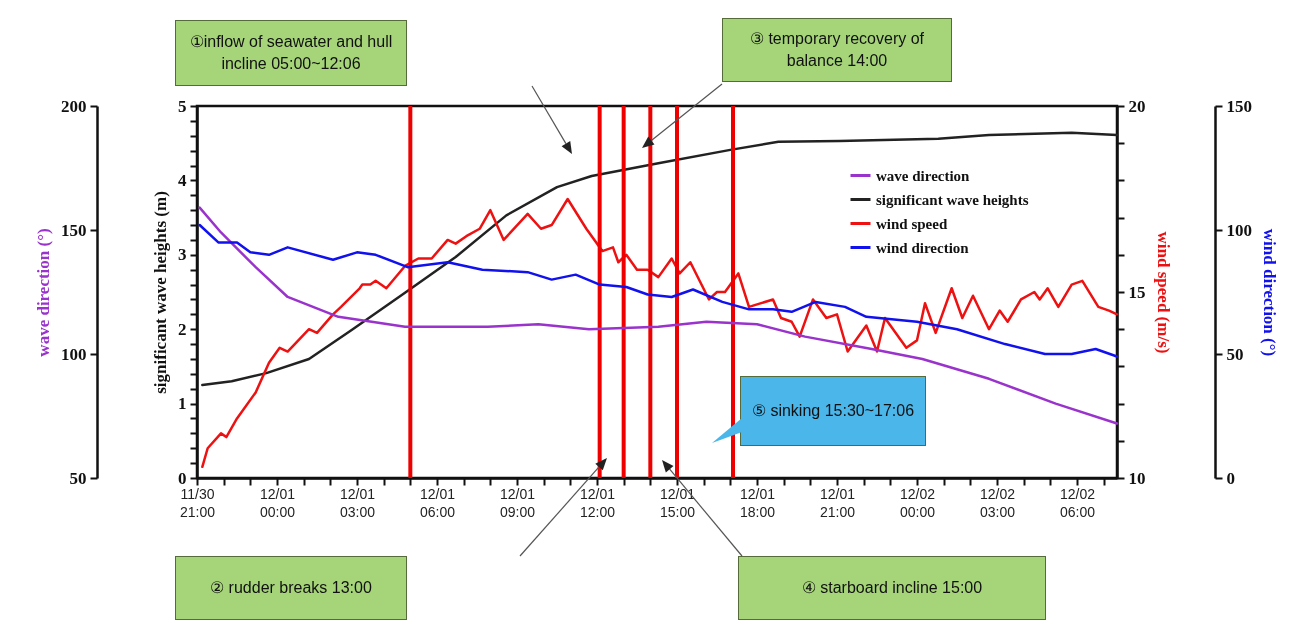  Describe the element at coordinates (74, 106) in the screenshot. I see `y-tick-label: 200` at that location.